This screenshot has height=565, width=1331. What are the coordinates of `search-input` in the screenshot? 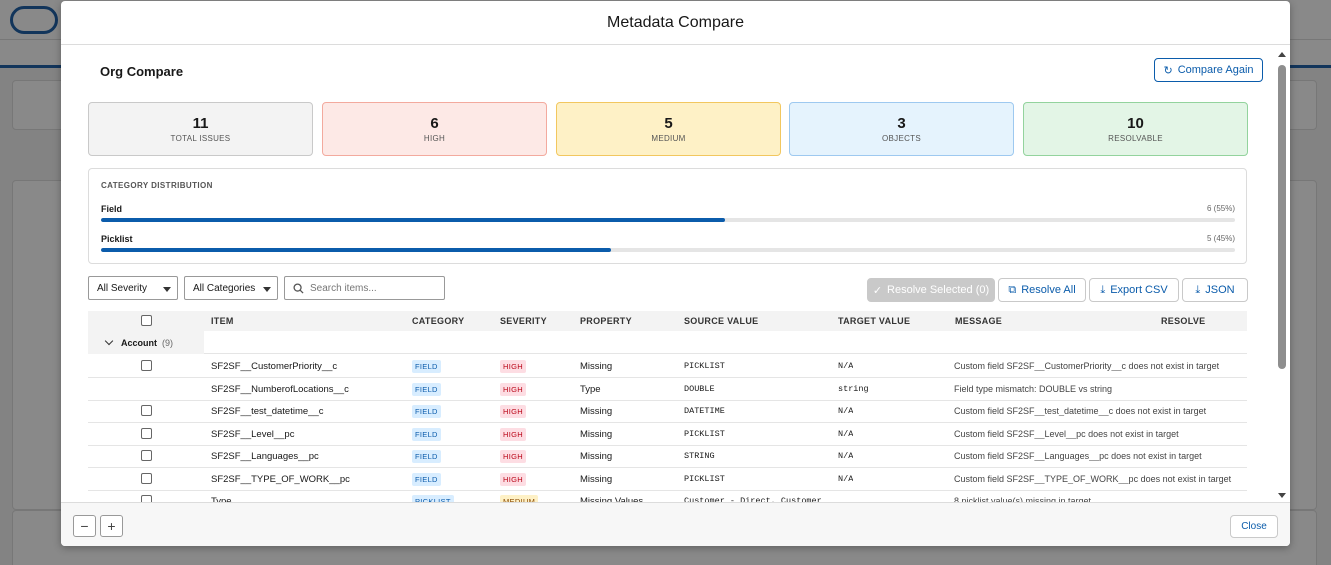 It's located at (375, 288).